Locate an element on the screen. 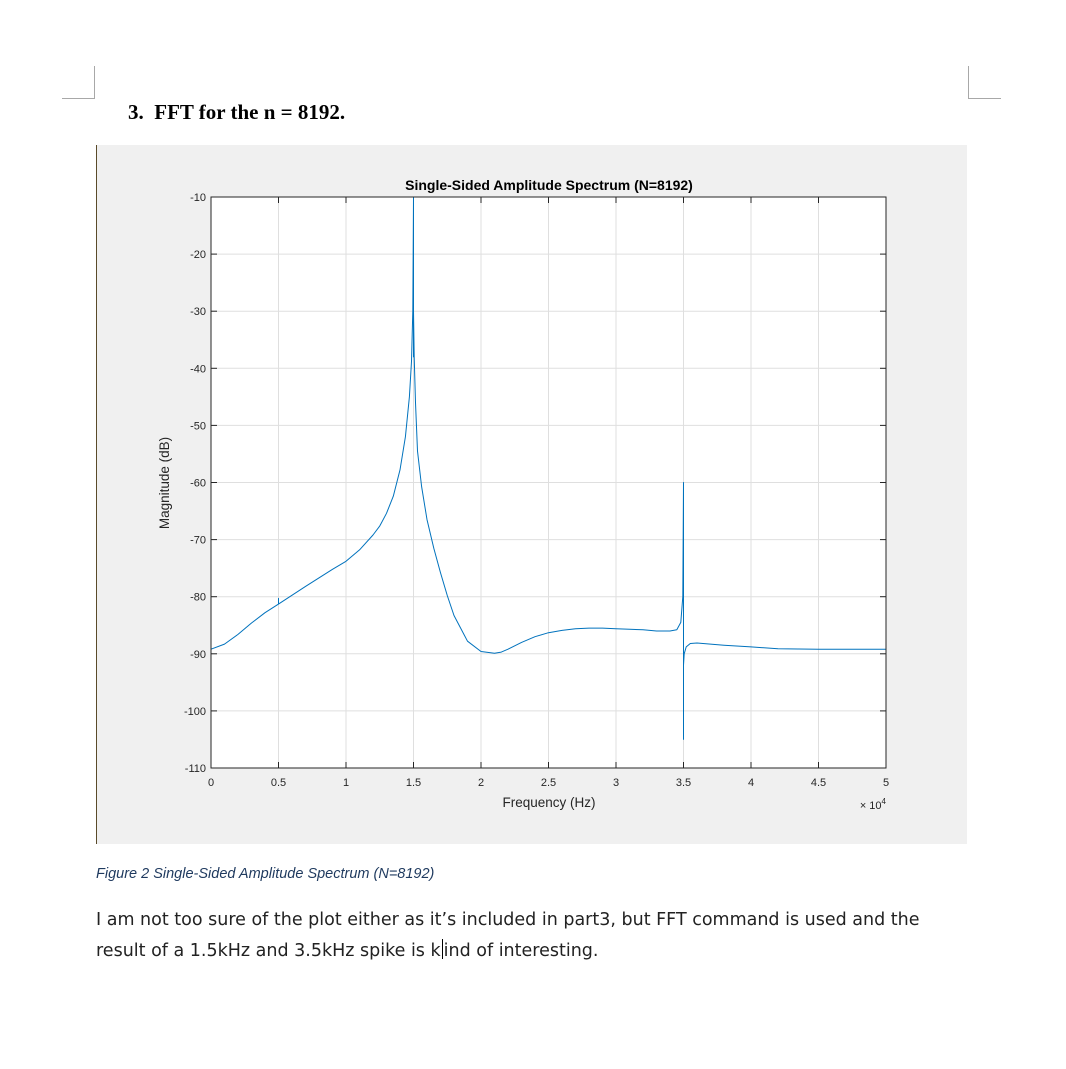 The height and width of the screenshot is (1069, 1066). x-exponent-base: × 10 is located at coordinates (871, 806).